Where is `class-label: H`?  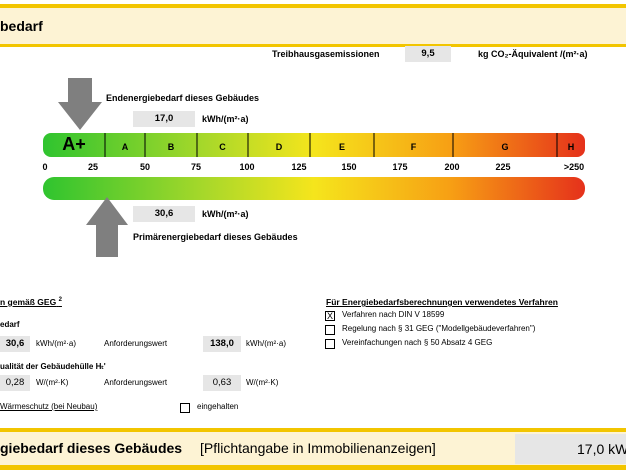
class-label: H is located at coordinates (571, 147).